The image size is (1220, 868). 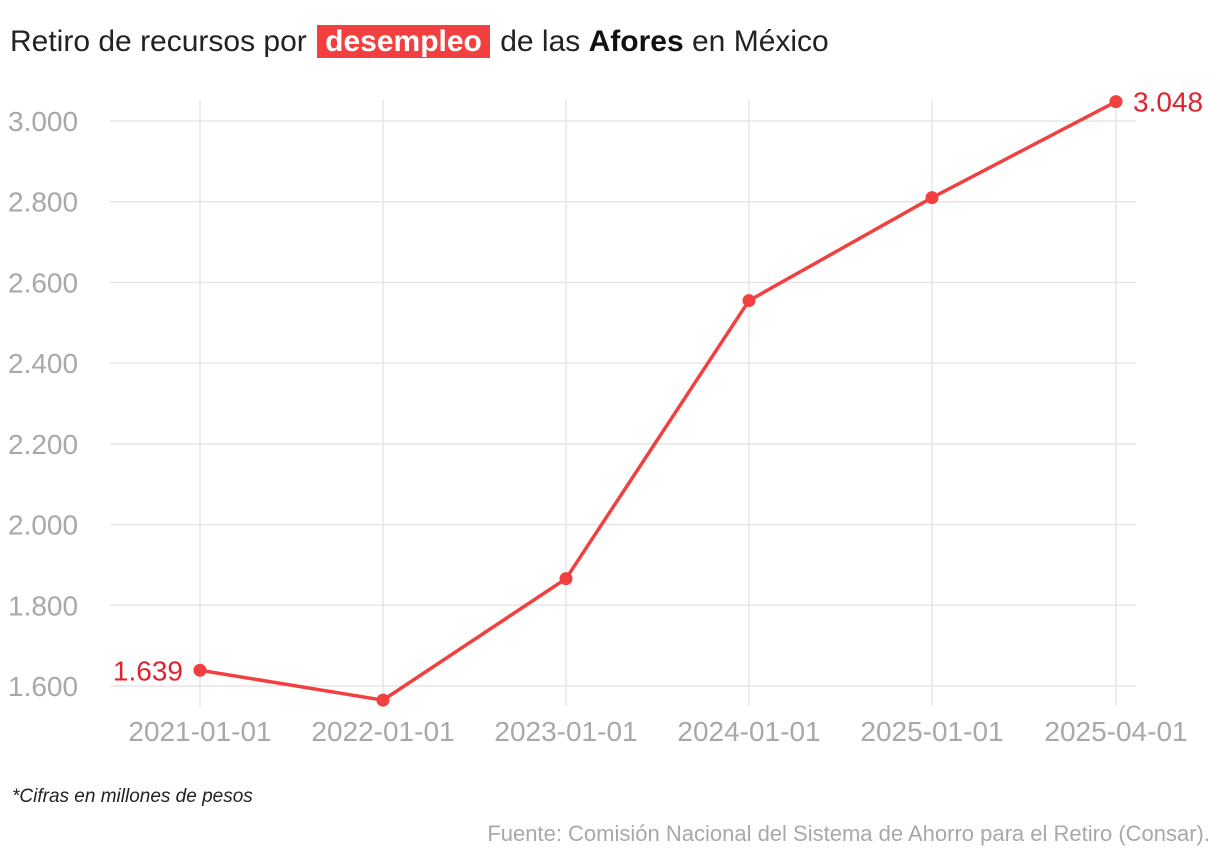 What do you see at coordinates (760, 41) in the screenshot?
I see `title-suffix: en México` at bounding box center [760, 41].